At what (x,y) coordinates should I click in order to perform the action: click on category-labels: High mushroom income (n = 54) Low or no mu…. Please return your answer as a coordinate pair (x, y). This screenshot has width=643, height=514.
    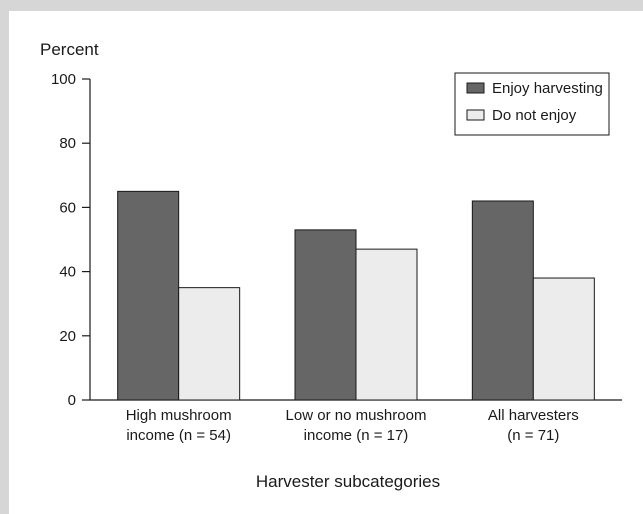
    Looking at the image, I should click on (352, 425).